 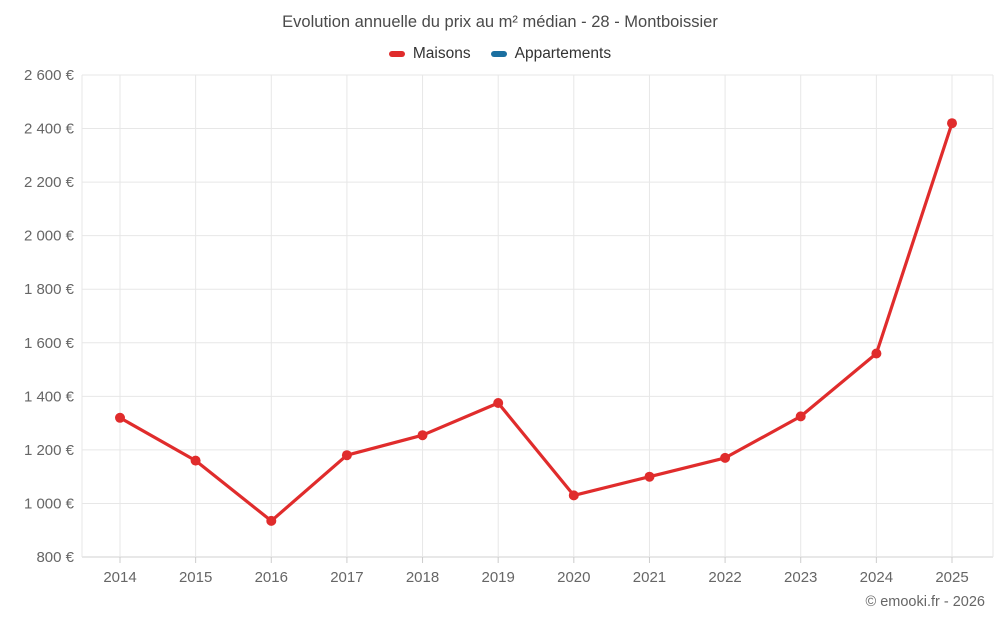 I want to click on y-axis-label-2600: 2 600 €, so click(x=49, y=75).